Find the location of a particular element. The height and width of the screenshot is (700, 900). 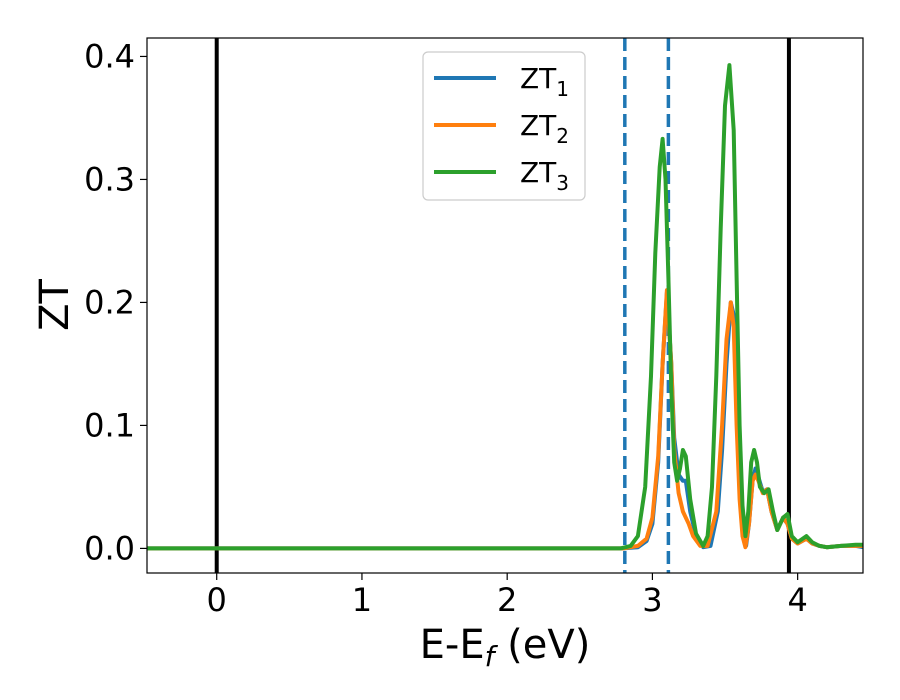

x-tick-label: 2 is located at coordinates (507, 600).